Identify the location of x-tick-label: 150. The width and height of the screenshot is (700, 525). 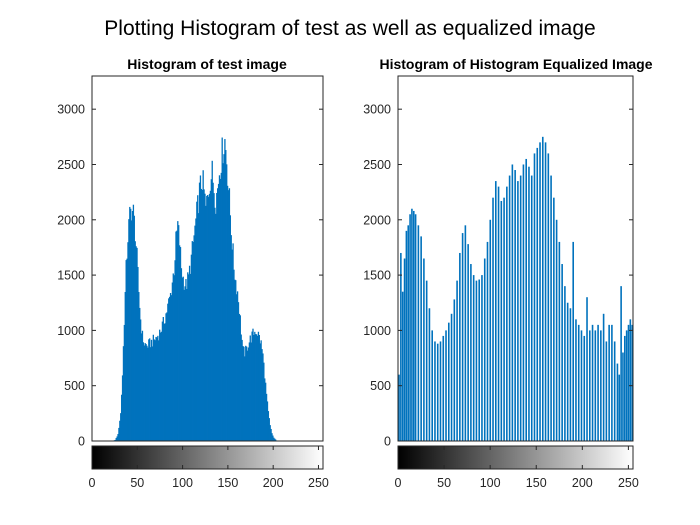
(536, 483).